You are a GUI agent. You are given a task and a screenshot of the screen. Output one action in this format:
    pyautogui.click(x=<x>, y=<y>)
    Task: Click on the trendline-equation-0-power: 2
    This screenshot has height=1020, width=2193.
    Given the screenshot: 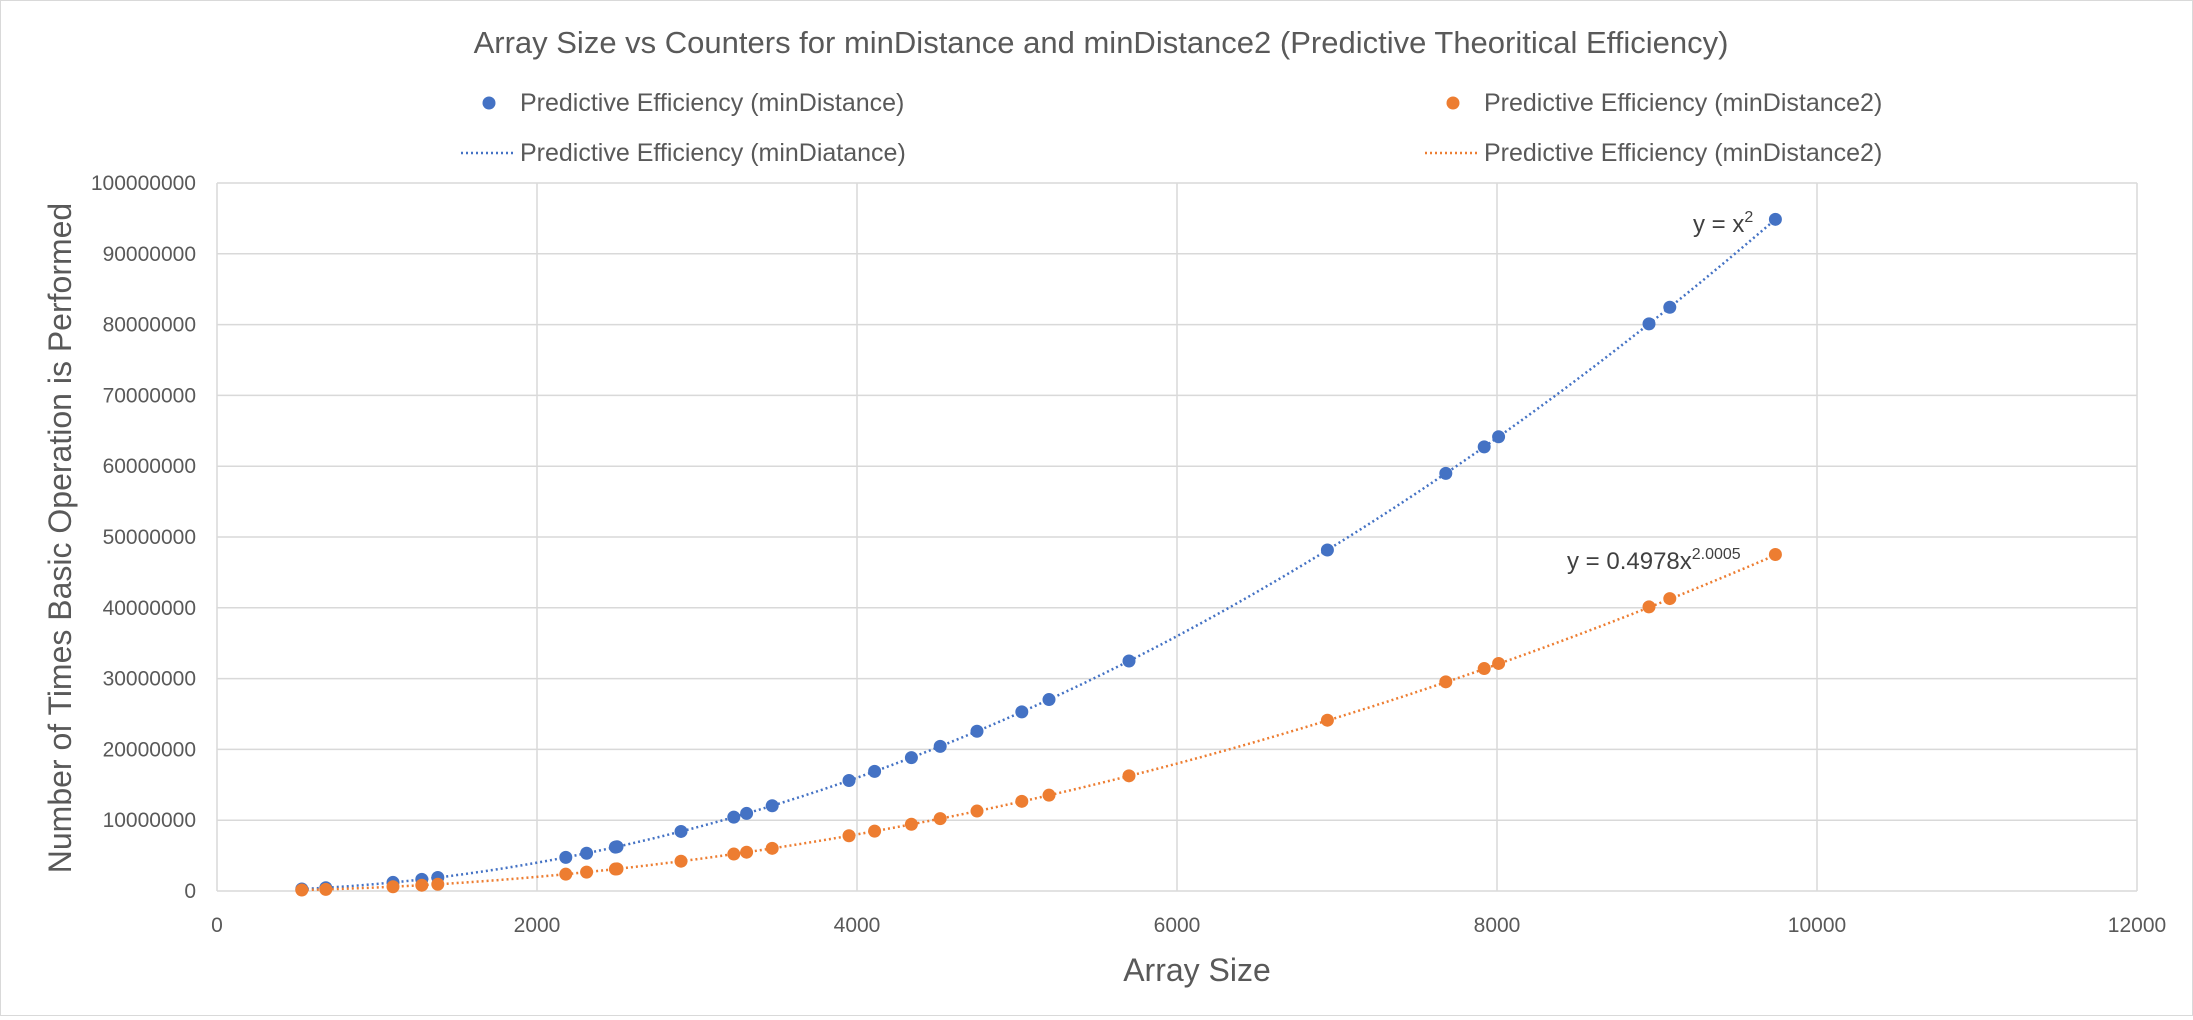 What is the action you would take?
    pyautogui.click(x=1748, y=217)
    